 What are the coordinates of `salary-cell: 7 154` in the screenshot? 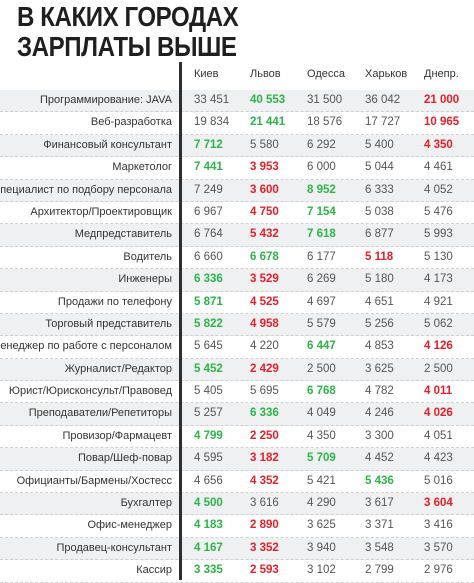 It's located at (321, 211).